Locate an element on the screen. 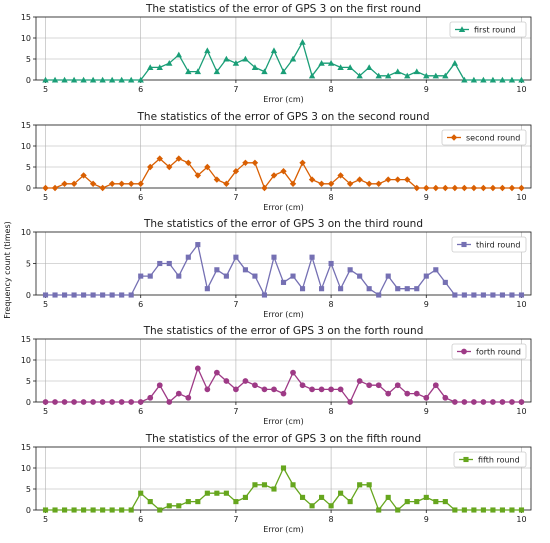  x-tick-label: 5 is located at coordinates (45, 411).